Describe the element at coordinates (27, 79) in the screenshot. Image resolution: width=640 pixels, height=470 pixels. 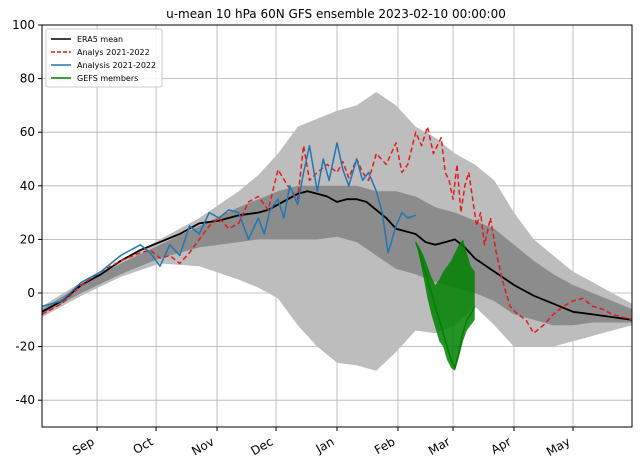
I see `y-tick-label: 80` at that location.